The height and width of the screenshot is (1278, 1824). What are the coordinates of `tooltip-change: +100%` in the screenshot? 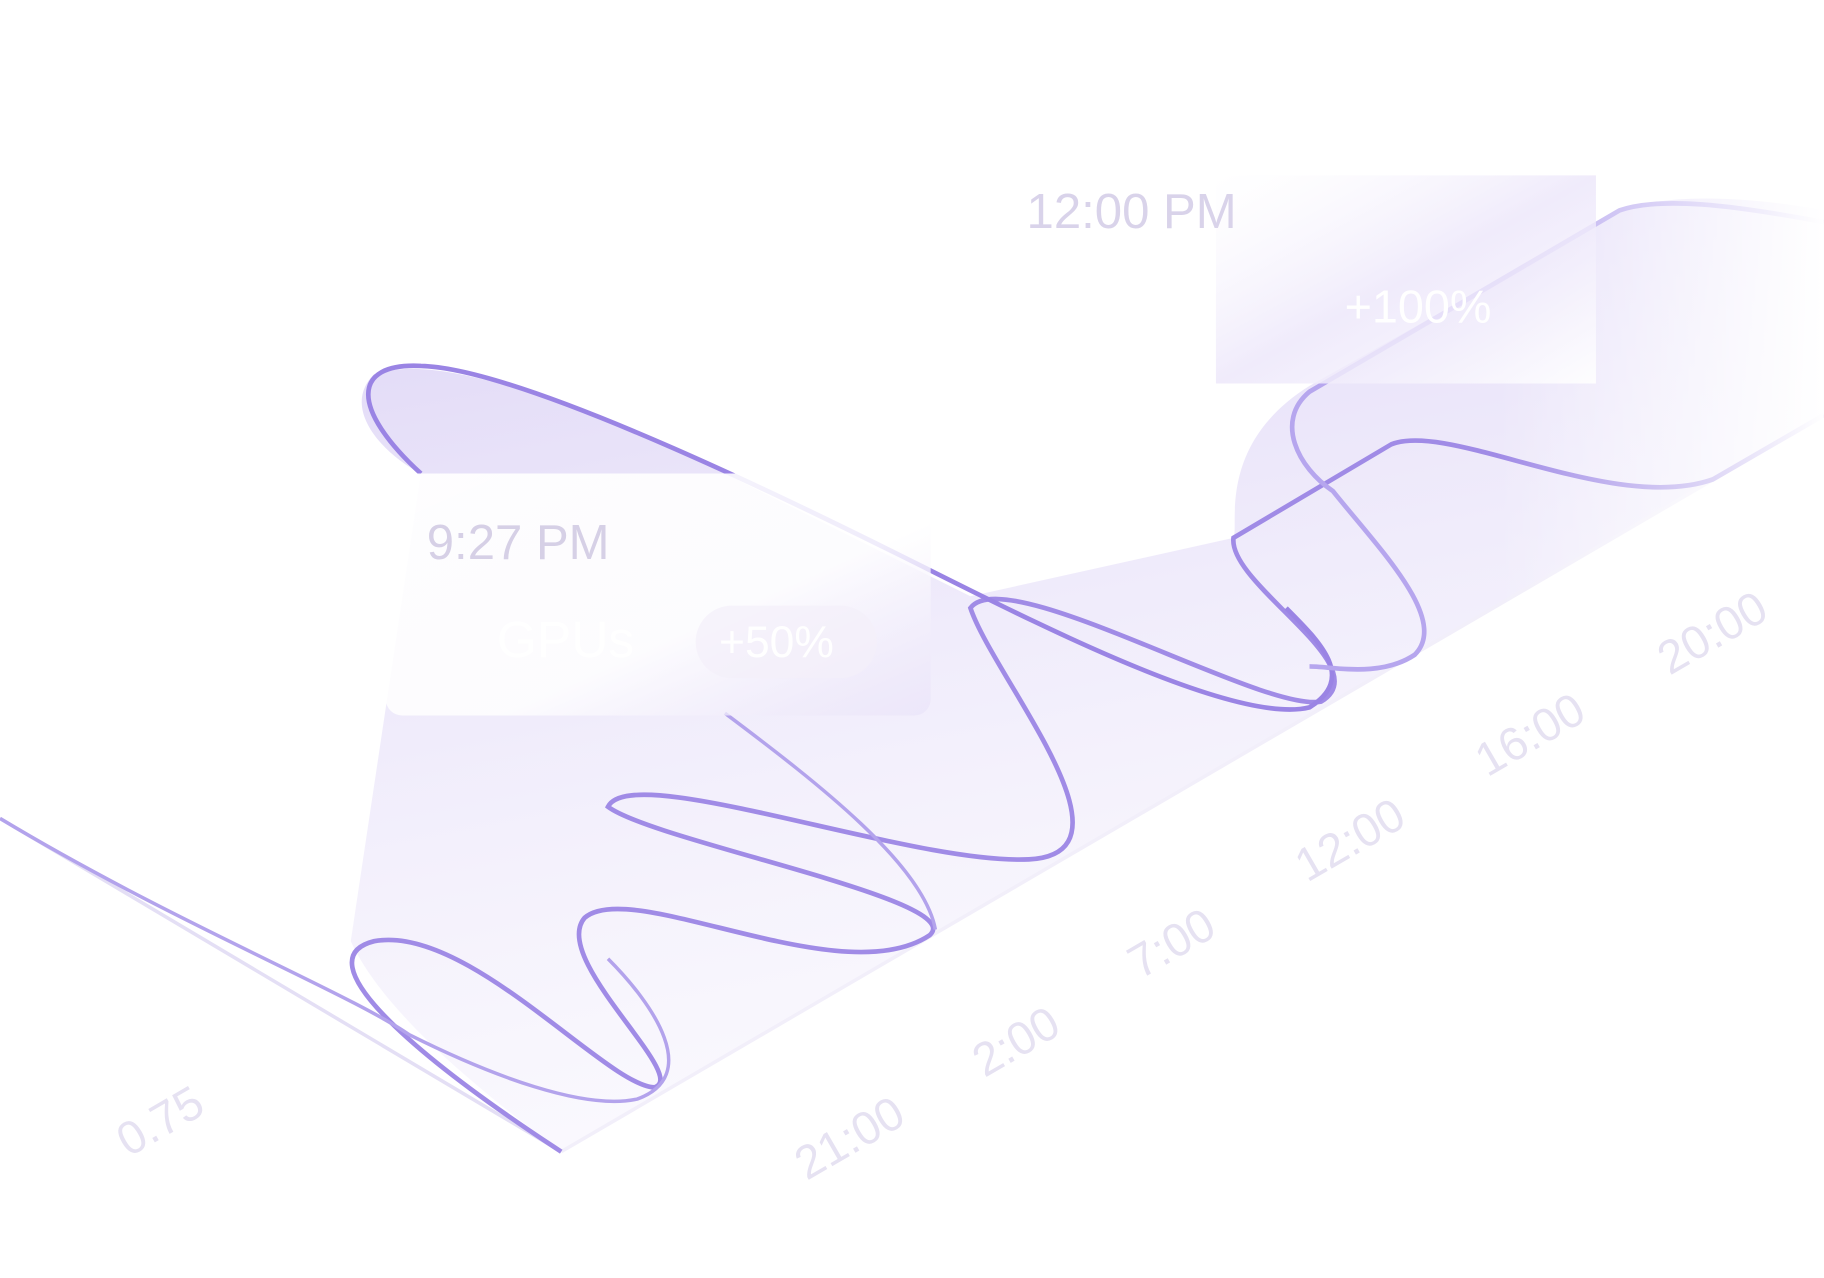 It's located at (1418, 307).